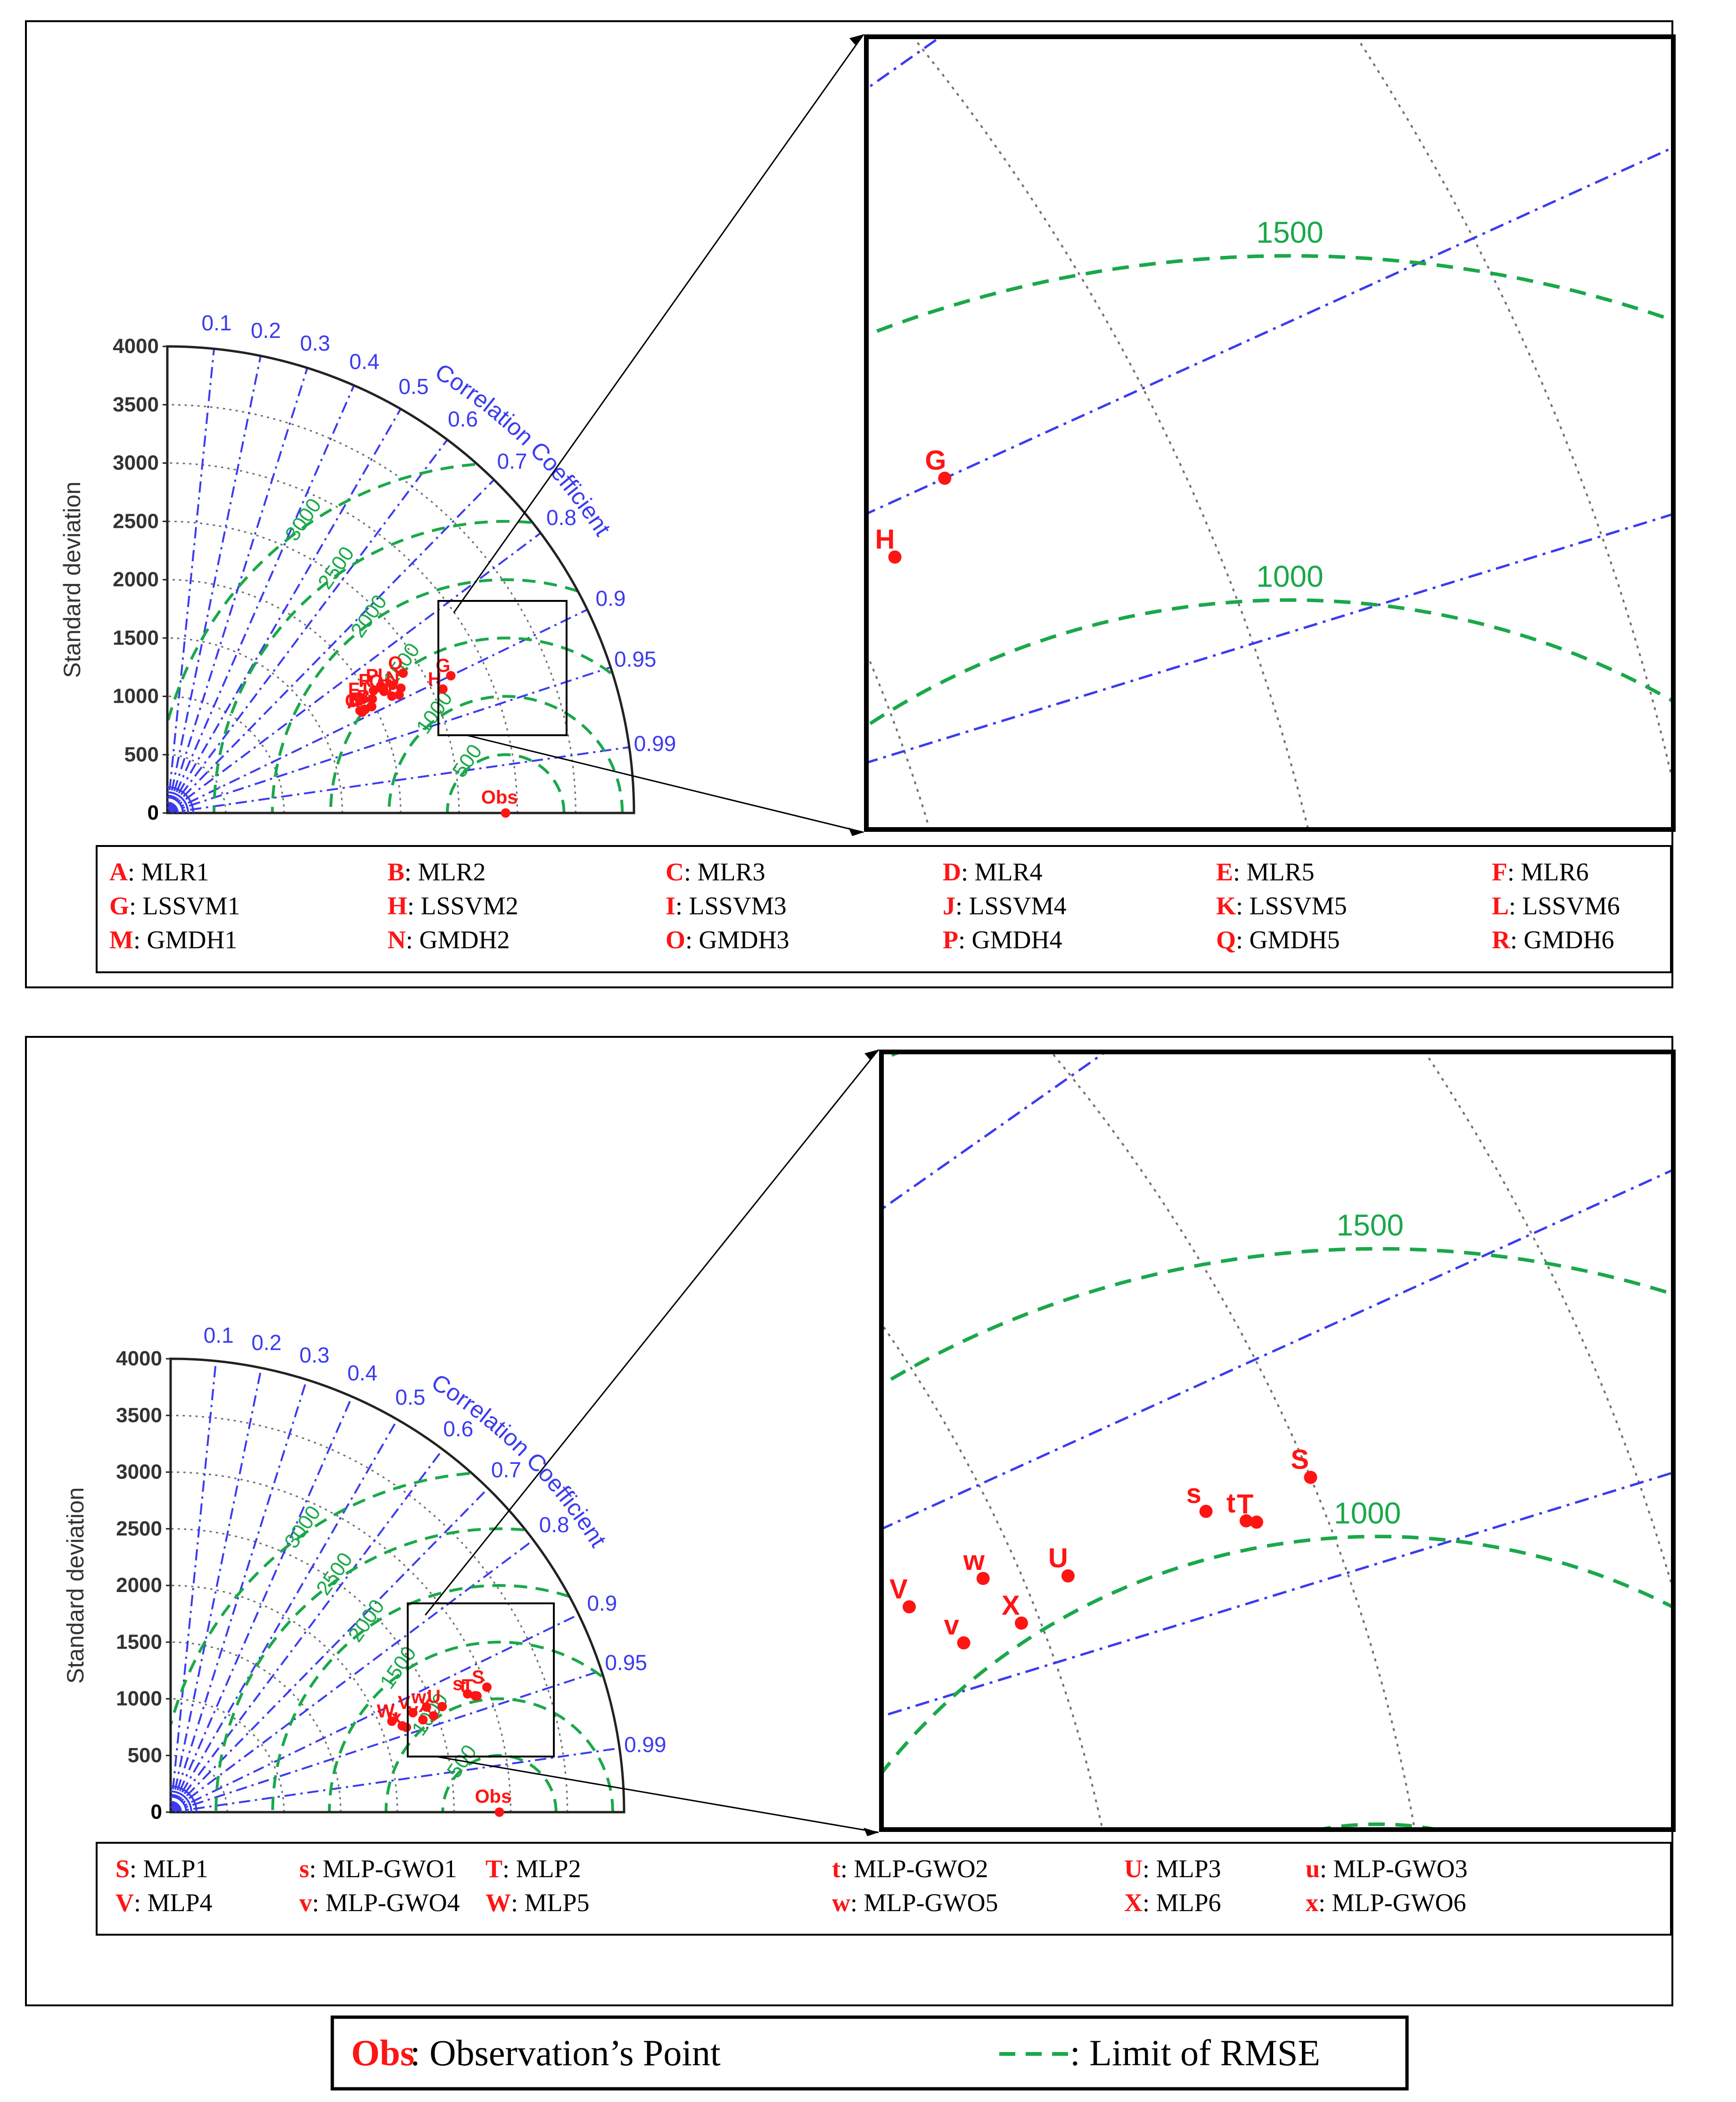 This screenshot has height=2102, width=1736. I want to click on model-point-K, so click(365, 709).